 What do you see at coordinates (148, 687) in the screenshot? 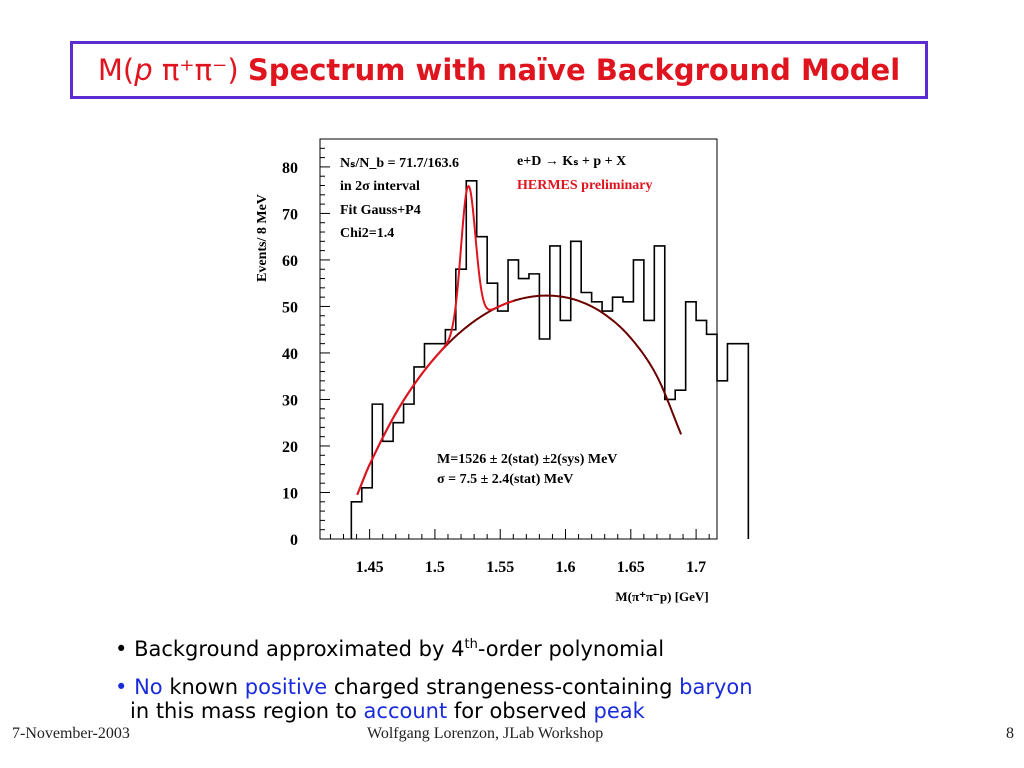
I see `bullet-2-no: No` at bounding box center [148, 687].